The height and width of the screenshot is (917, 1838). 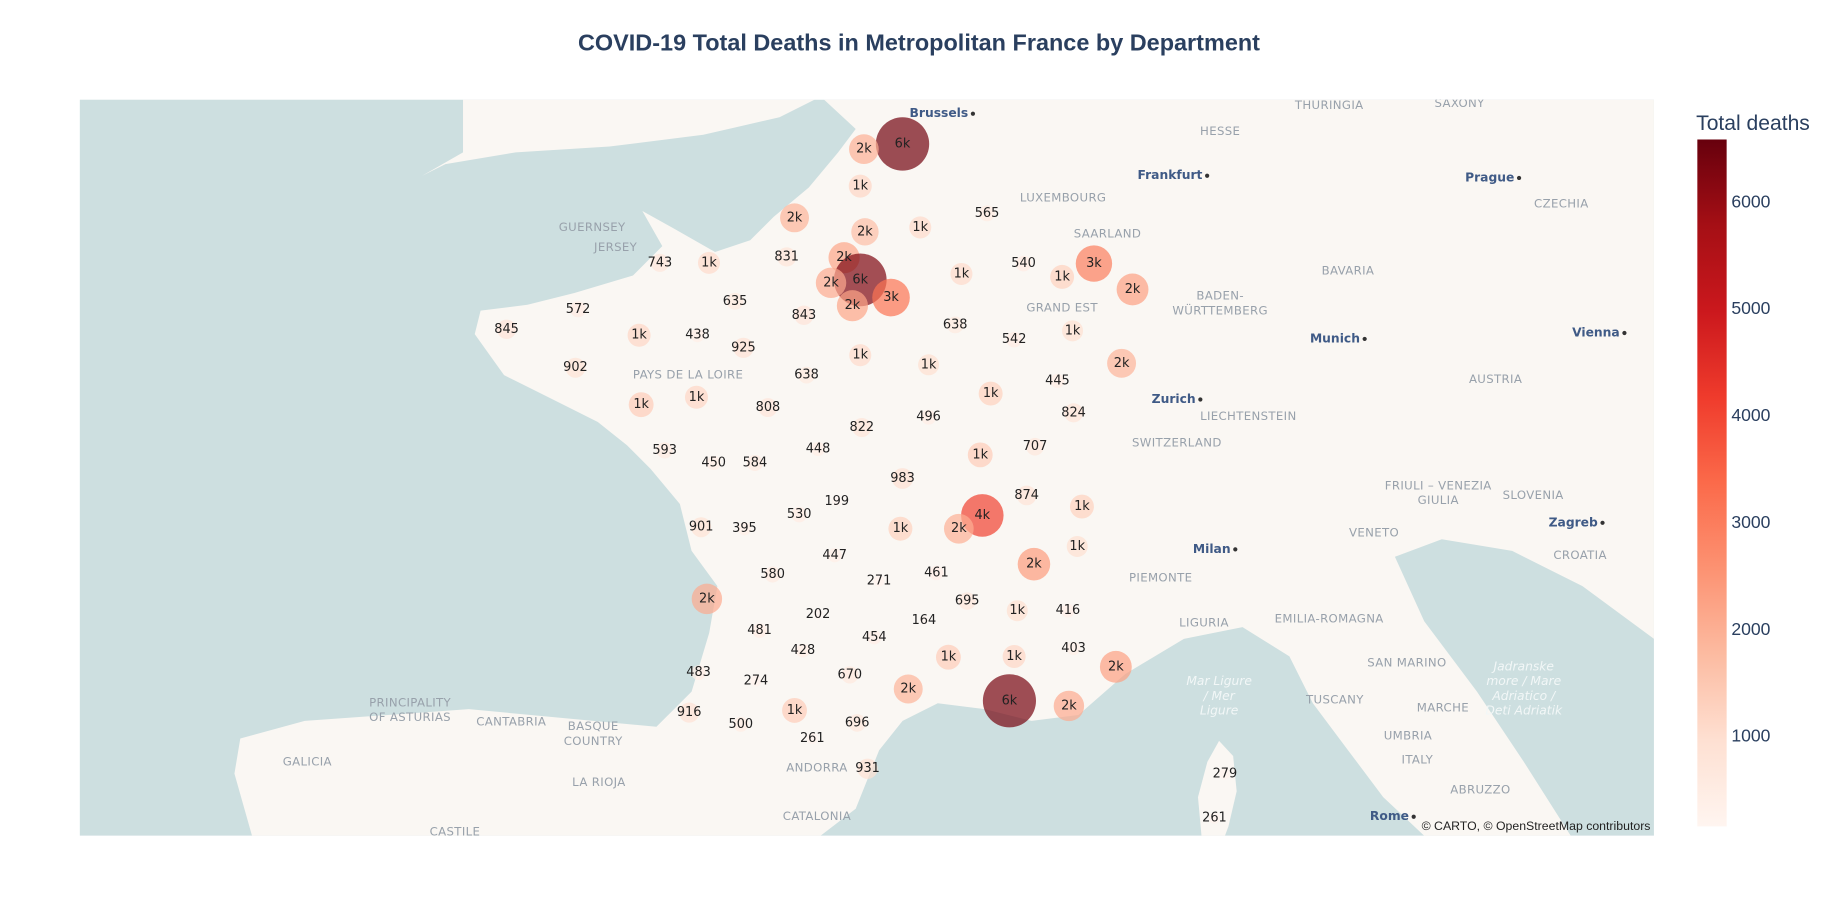 I want to click on bubble-label: 481, so click(x=759, y=630).